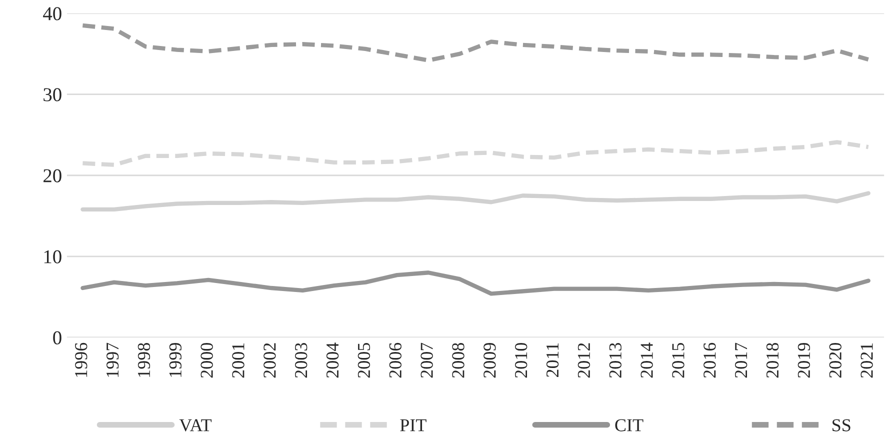  Describe the element at coordinates (206, 360) in the screenshot. I see `x-tick-label: 2000` at that location.